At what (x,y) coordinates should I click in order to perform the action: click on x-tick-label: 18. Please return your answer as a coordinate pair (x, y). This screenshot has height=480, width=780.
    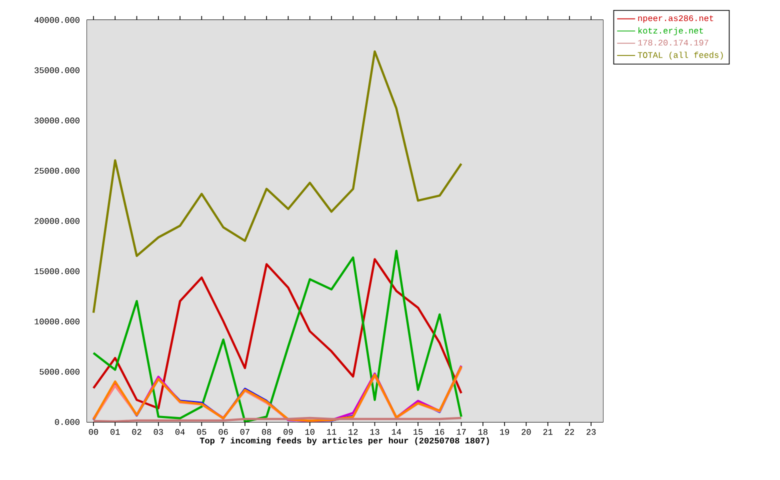
    Looking at the image, I should click on (483, 432).